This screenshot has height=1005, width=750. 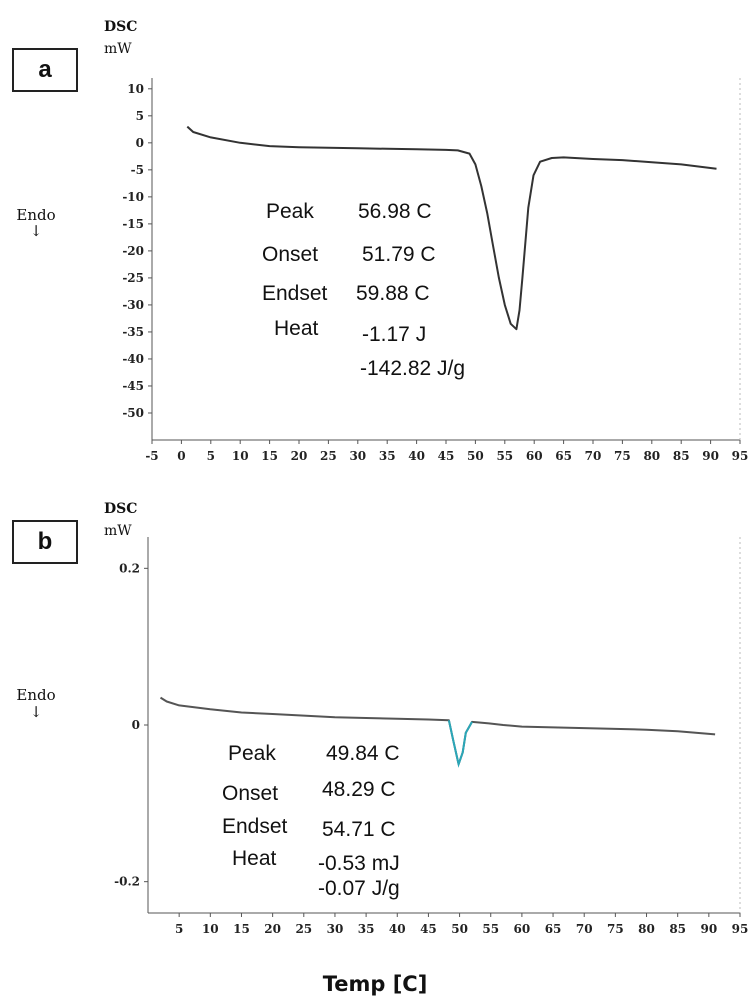 What do you see at coordinates (328, 456) in the screenshot?
I see `panel-a-xtick-label-6: 25` at bounding box center [328, 456].